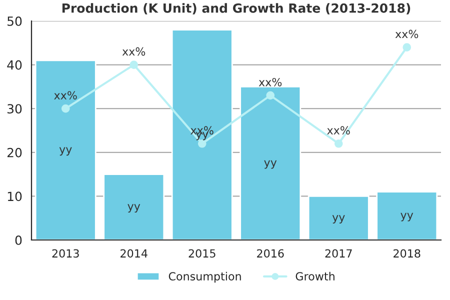 Image resolution: width=450 pixels, height=300 pixels. What do you see at coordinates (236, 8) in the screenshot?
I see `chart-title: Production (K Unit) and Growth Rate (2013-2018)` at bounding box center [236, 8].